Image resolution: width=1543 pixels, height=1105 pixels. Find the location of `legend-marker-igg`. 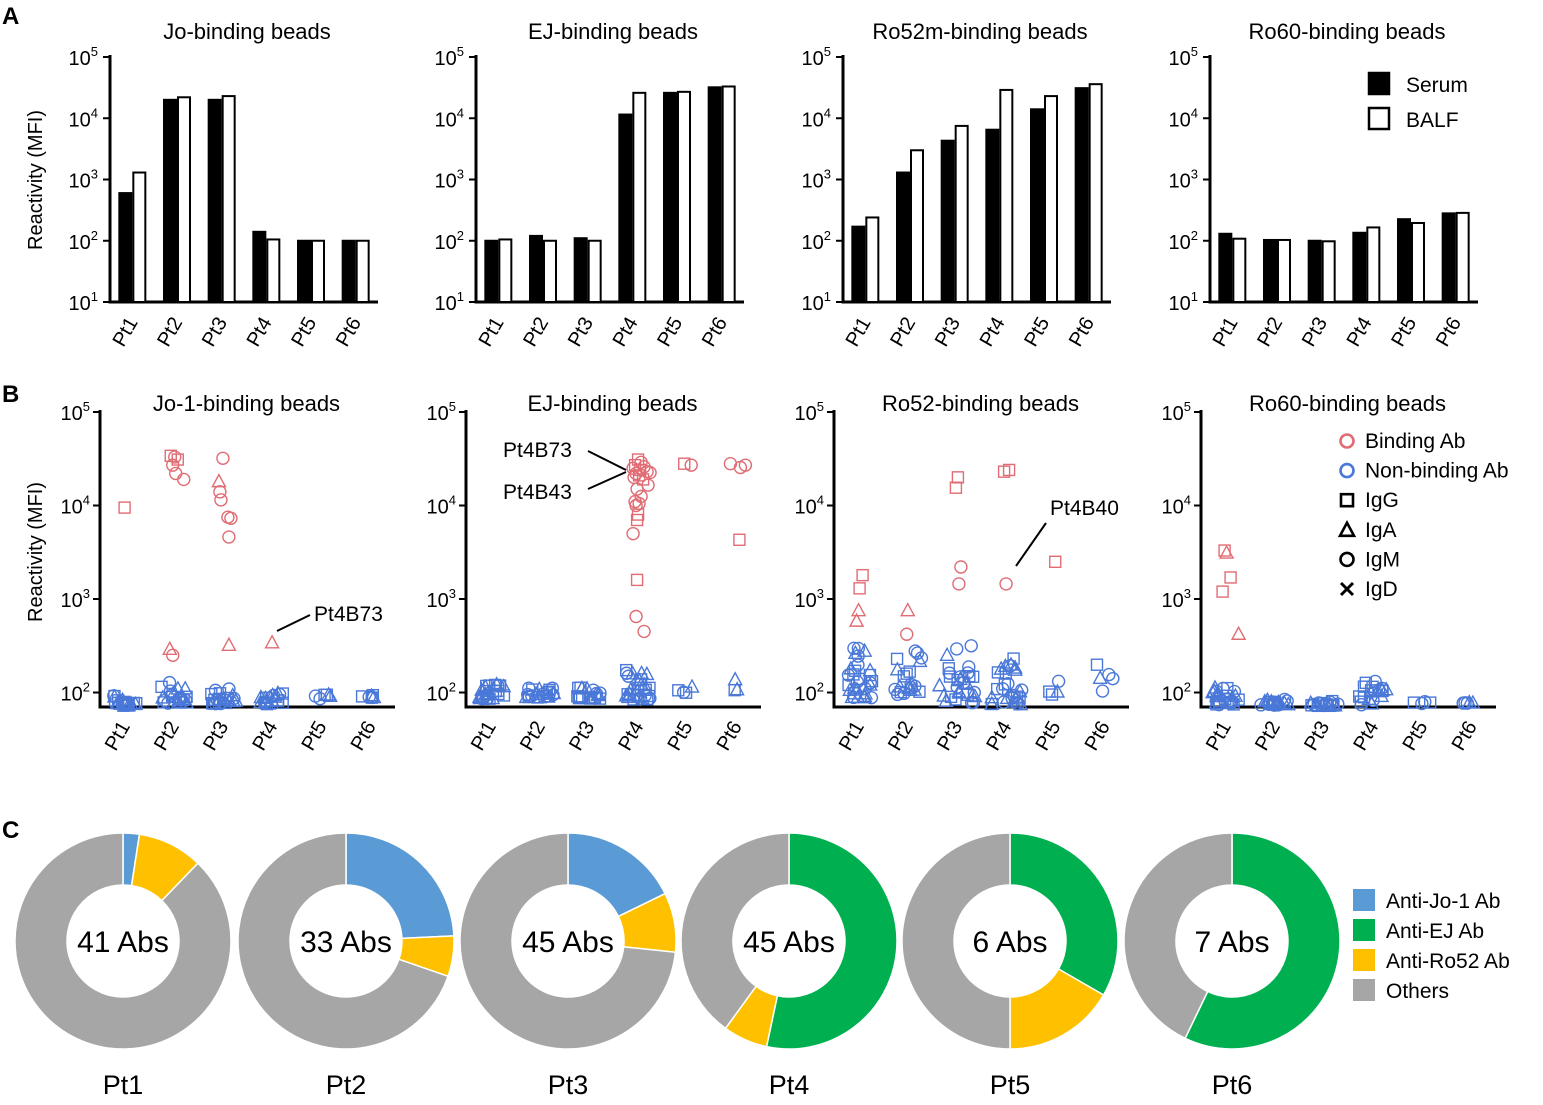

legend-marker-igg is located at coordinates (1347, 500).